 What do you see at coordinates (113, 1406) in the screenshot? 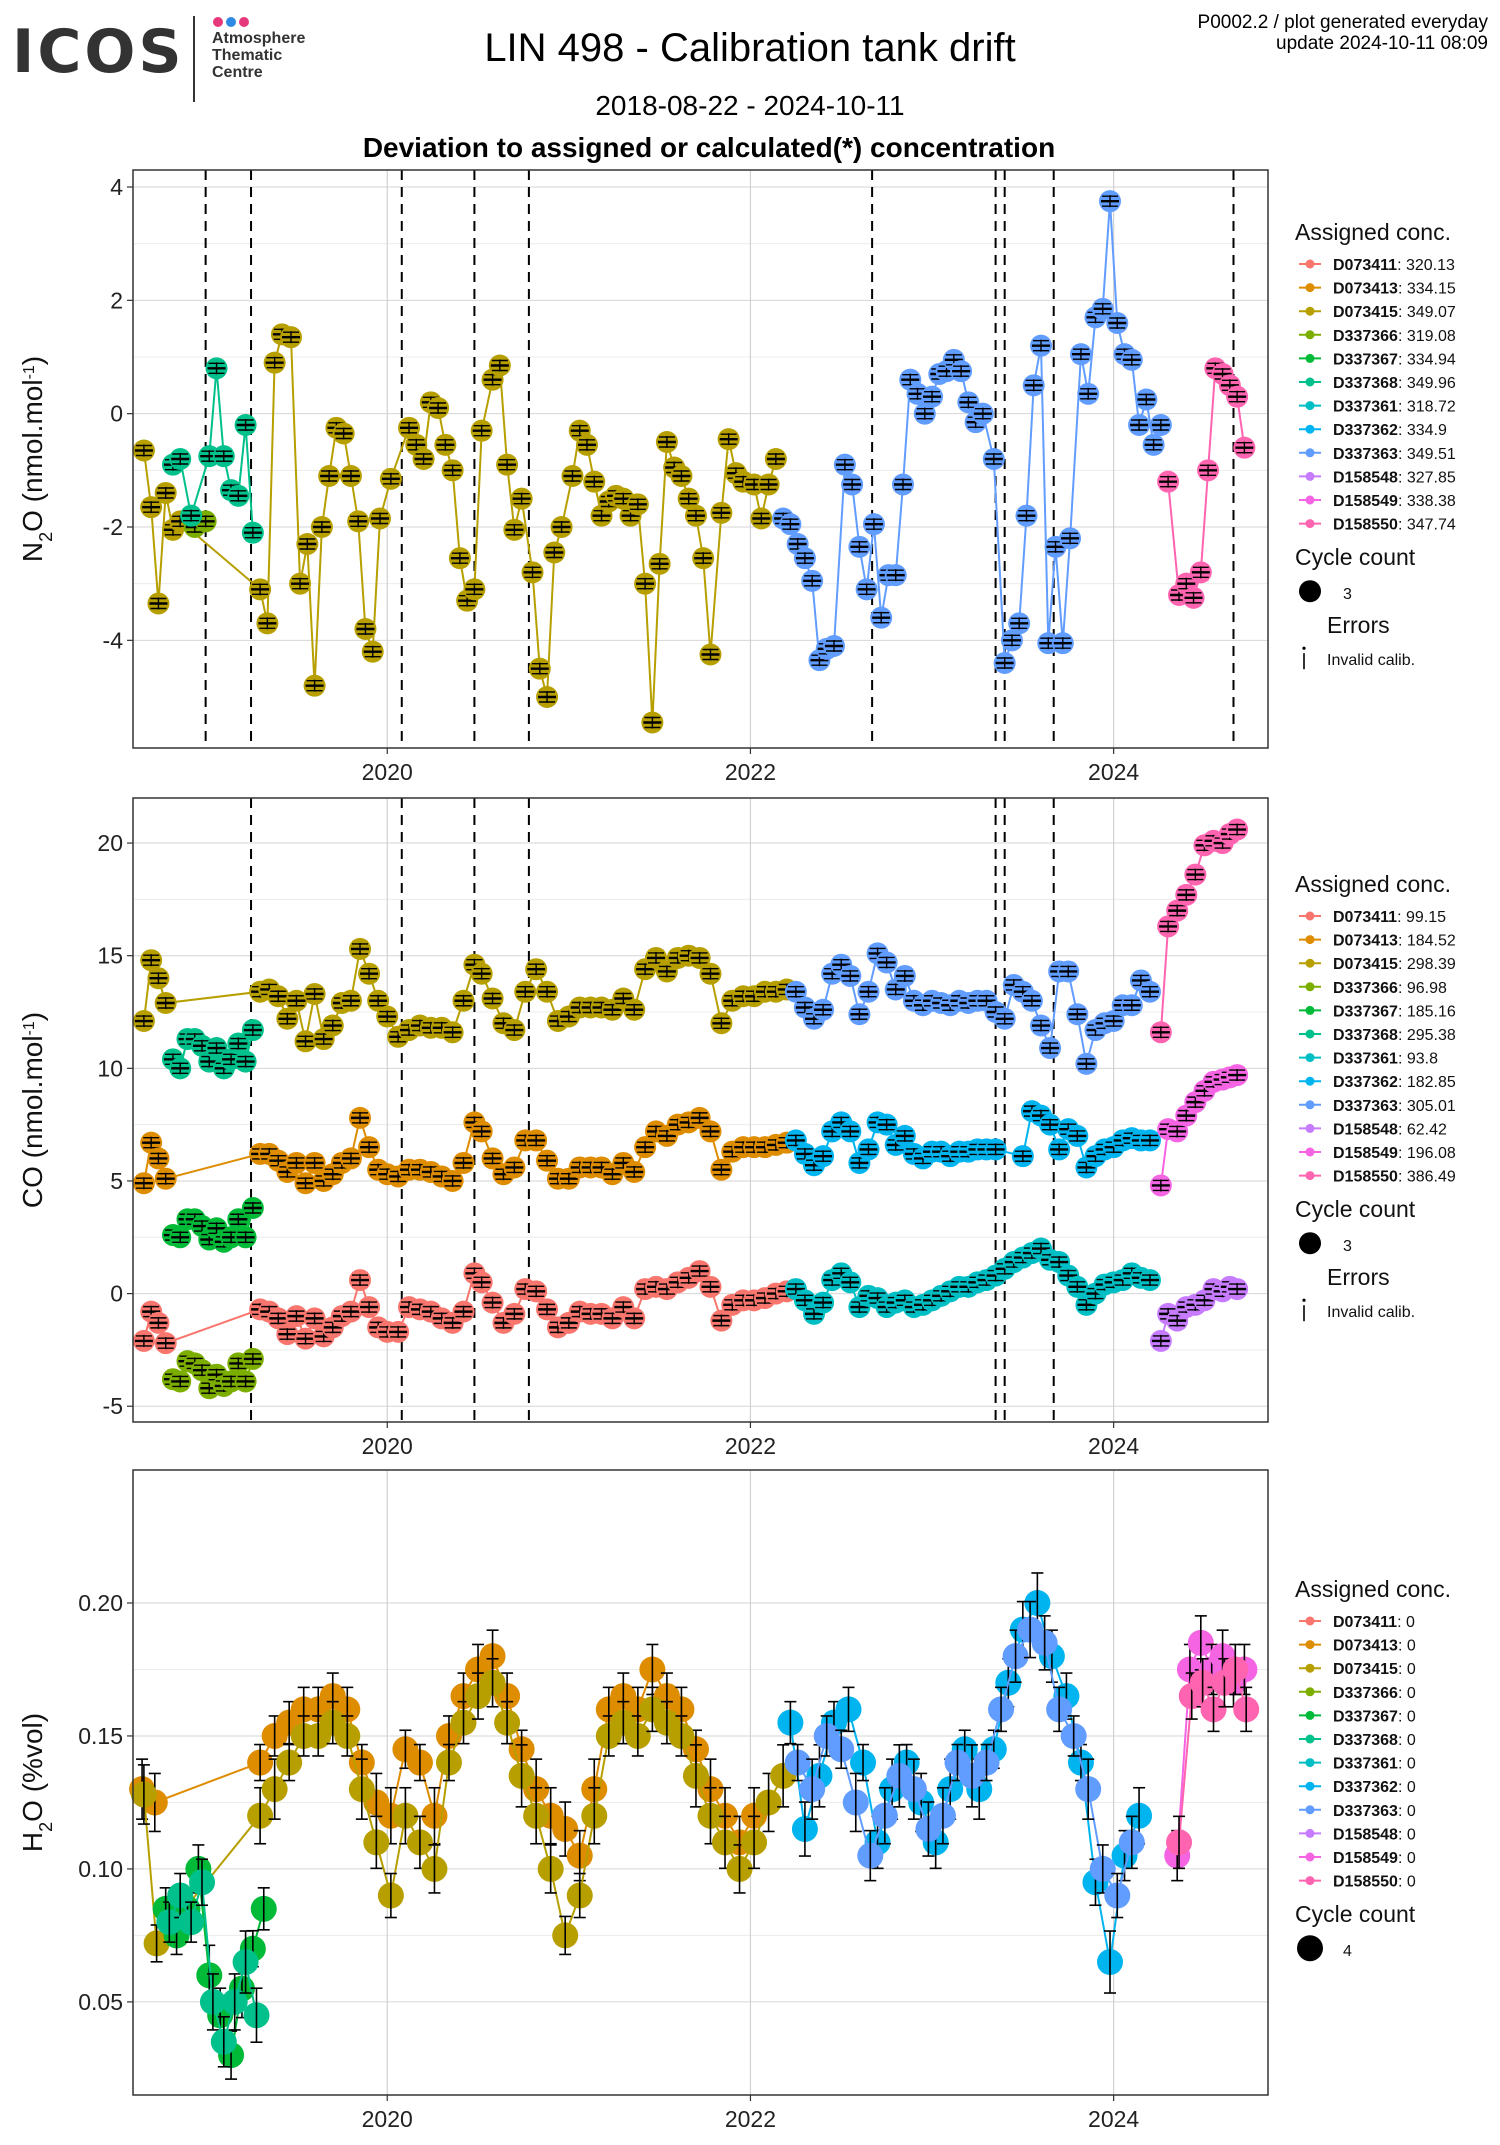
I see `y-tick-label: -5` at bounding box center [113, 1406].